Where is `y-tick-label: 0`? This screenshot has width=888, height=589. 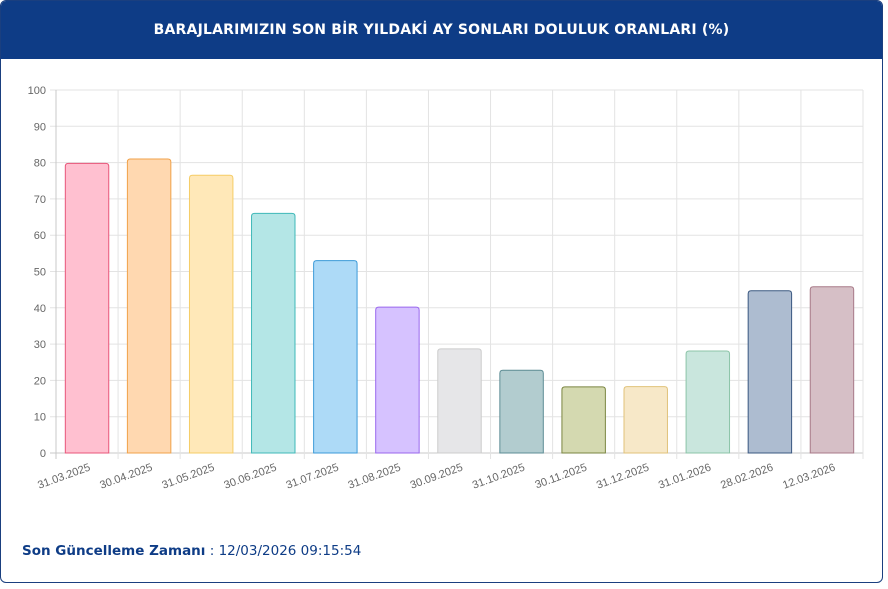 y-tick-label: 0 is located at coordinates (43, 454).